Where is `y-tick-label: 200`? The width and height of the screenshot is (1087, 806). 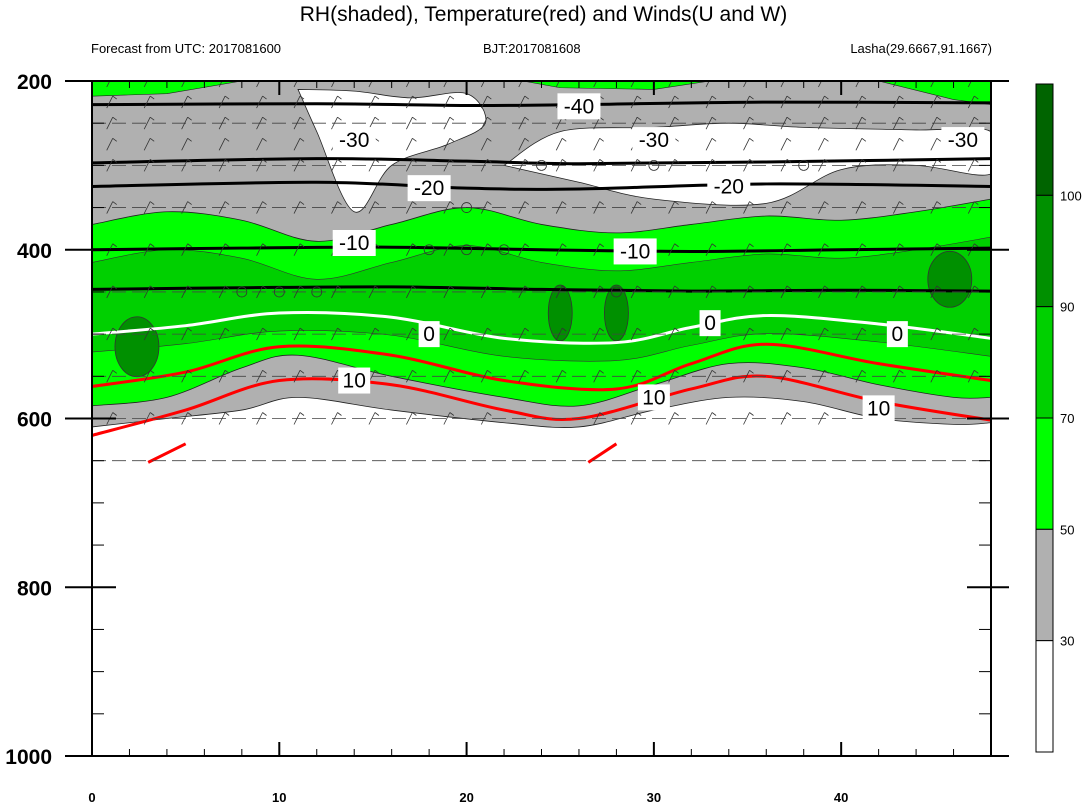 y-tick-label: 200 is located at coordinates (34, 82).